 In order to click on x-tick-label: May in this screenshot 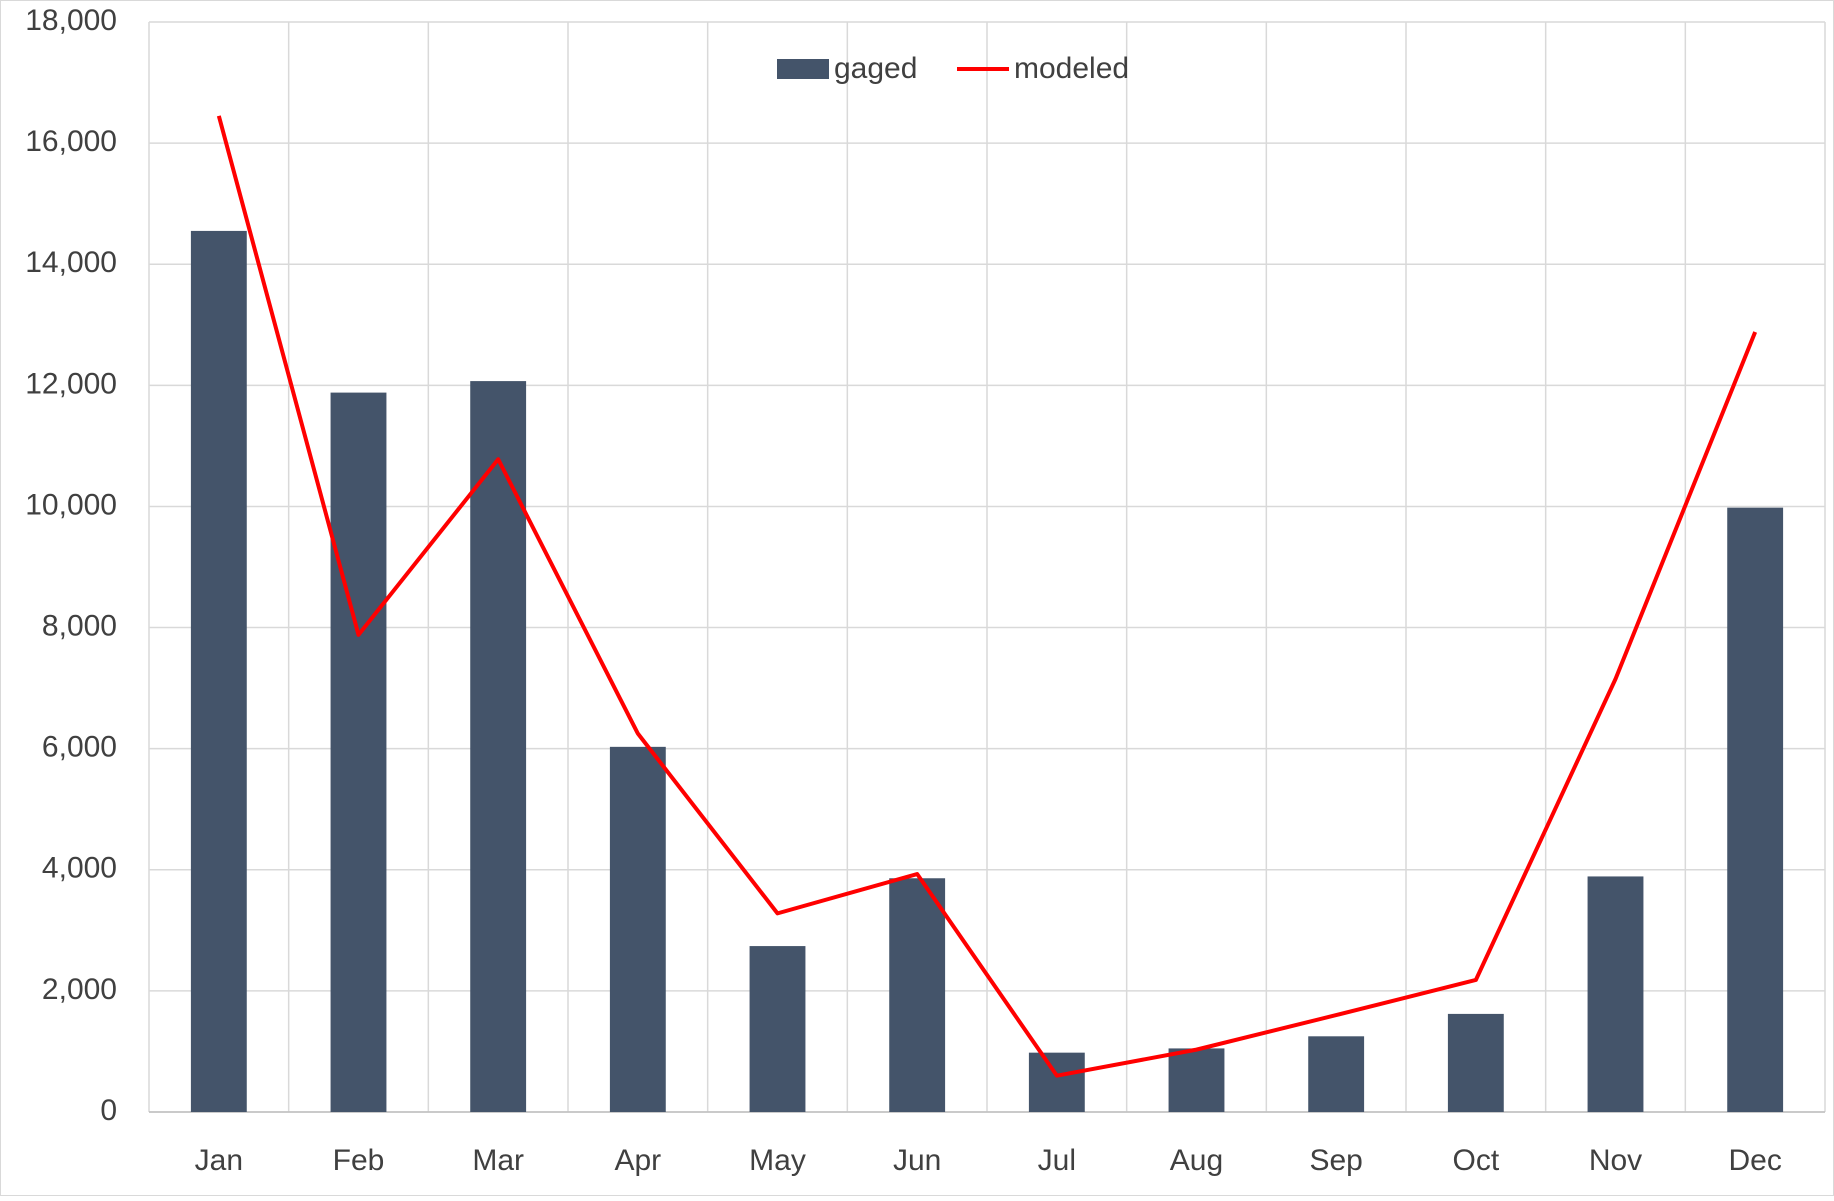, I will do `click(777, 1160)`.